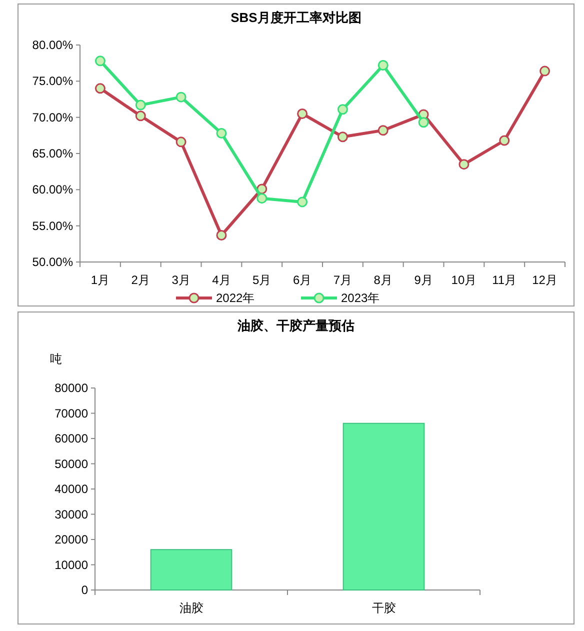  What do you see at coordinates (71, 565) in the screenshot?
I see `y-tick-label: 10000` at bounding box center [71, 565].